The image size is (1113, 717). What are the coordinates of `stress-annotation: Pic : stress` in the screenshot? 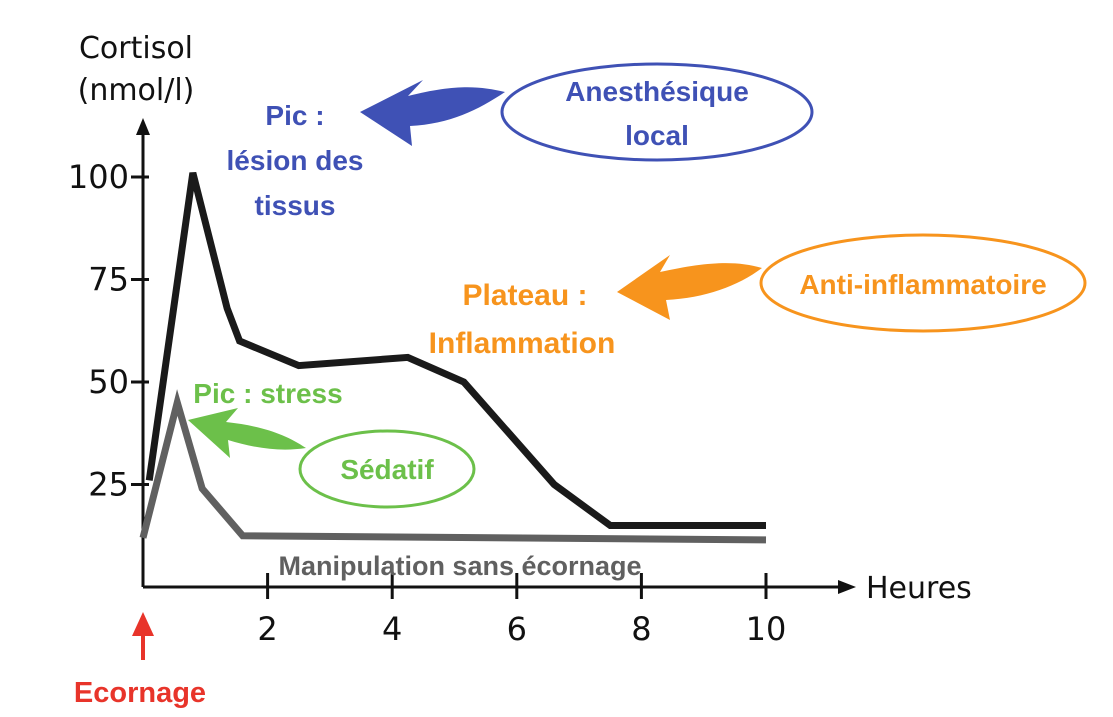 It's located at (267, 393).